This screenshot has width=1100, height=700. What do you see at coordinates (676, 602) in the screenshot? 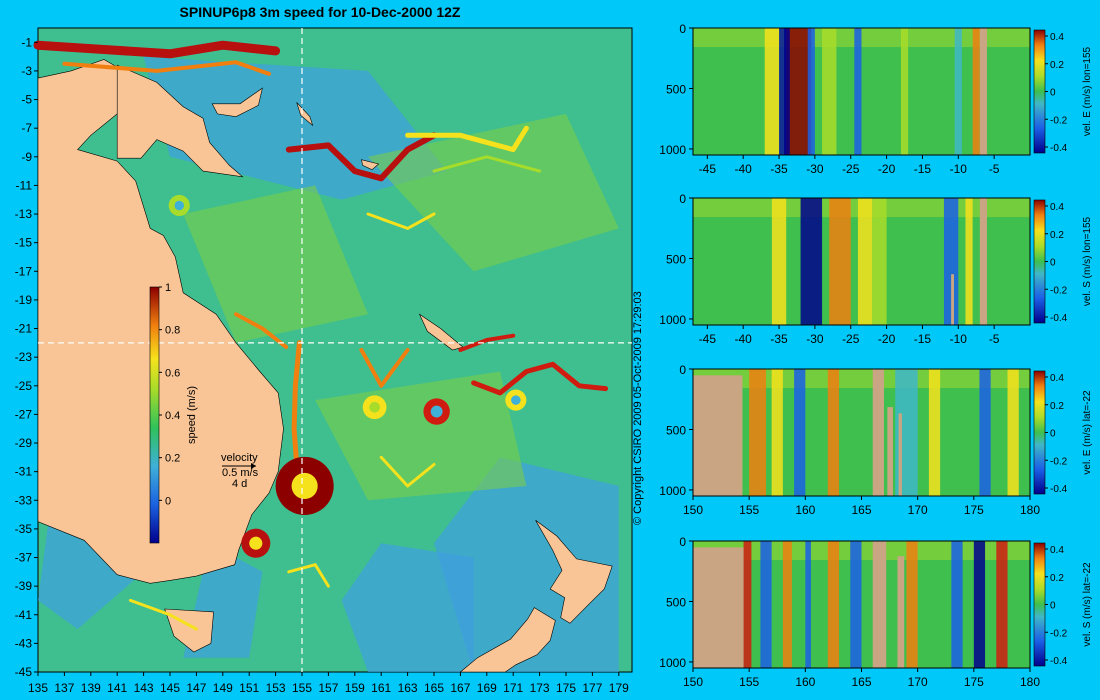
I see `section-4-y-tick-1: 500` at bounding box center [676, 602].